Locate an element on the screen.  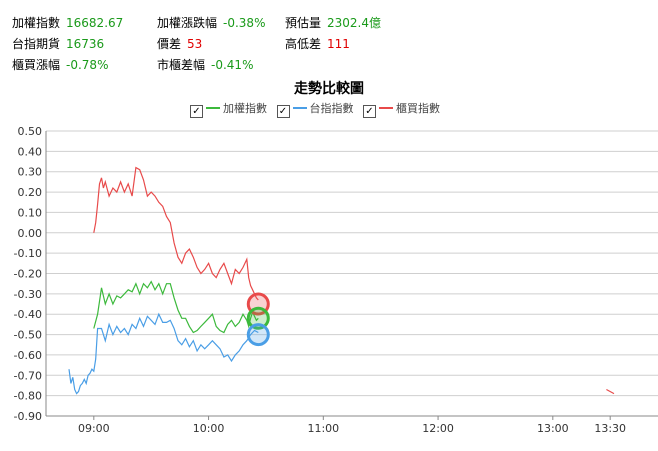
x-tick-label: 09:00 is located at coordinates (94, 428).